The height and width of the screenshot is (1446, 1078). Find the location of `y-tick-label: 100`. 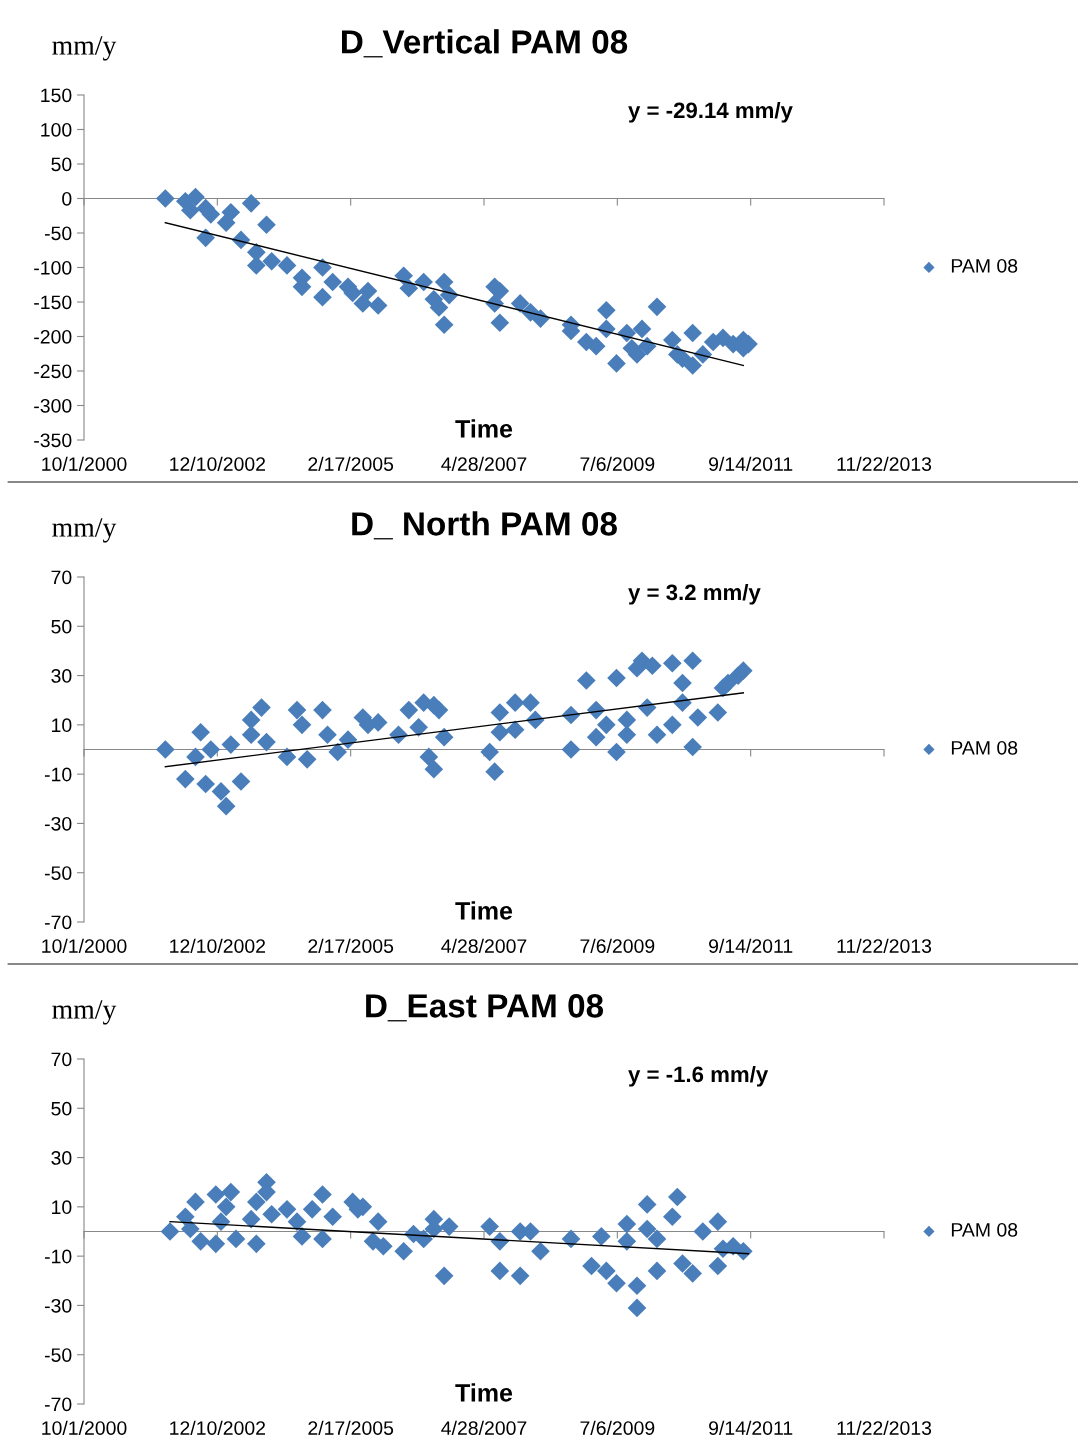

y-tick-label: 100 is located at coordinates (56, 129).